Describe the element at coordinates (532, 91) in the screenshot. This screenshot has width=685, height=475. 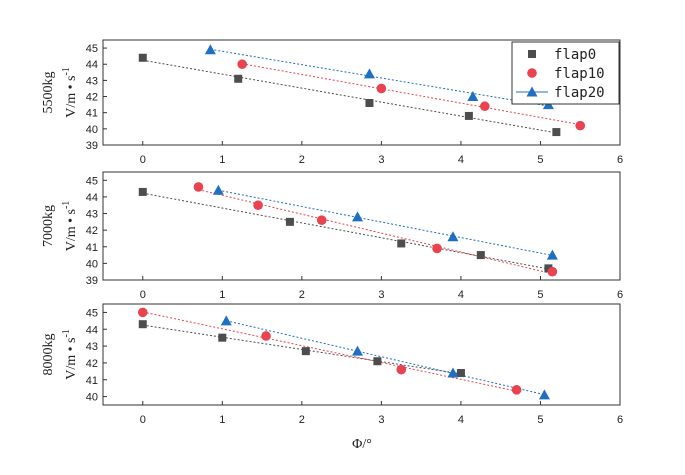
I see `legend-marker-flap20` at that location.